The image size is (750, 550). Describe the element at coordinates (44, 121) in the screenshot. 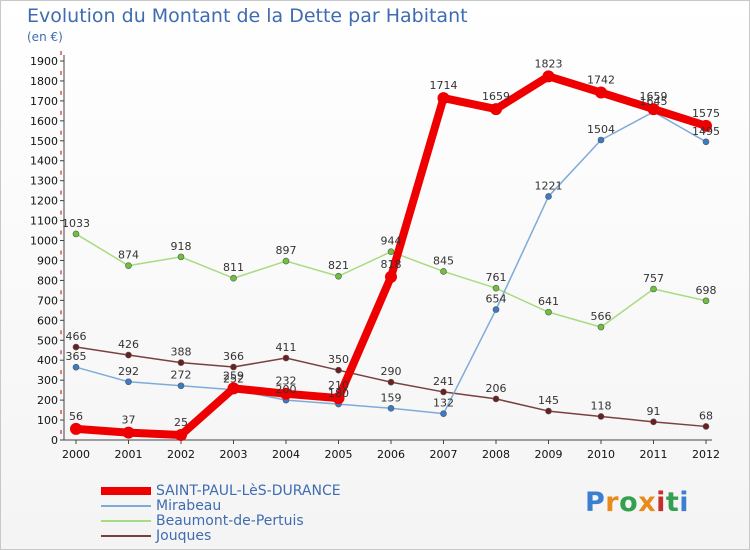

I see `y-tick-label: 1600` at that location.